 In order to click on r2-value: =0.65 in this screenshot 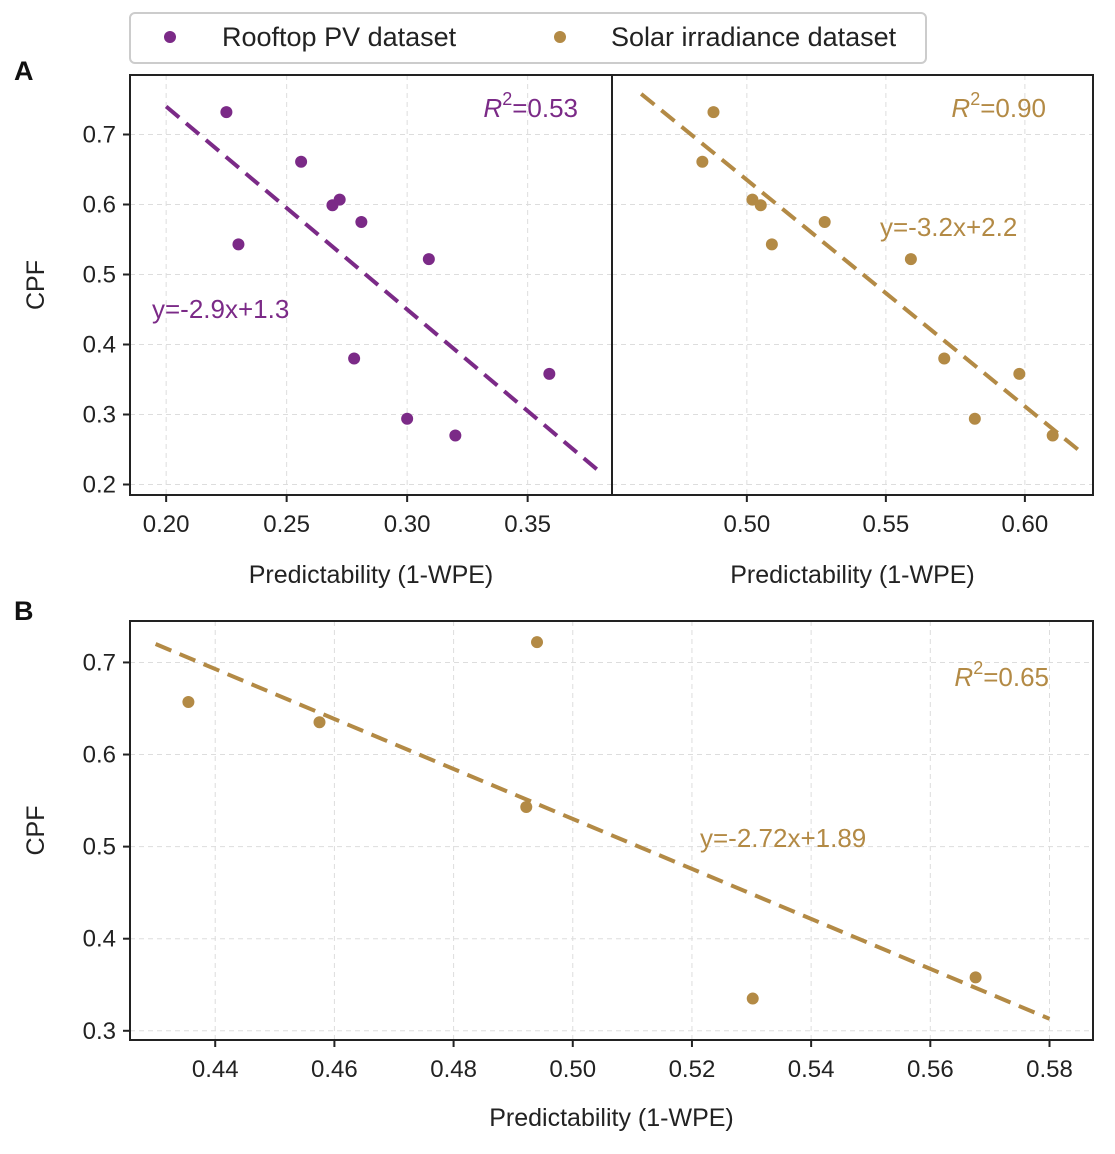, I will do `click(1016, 677)`.